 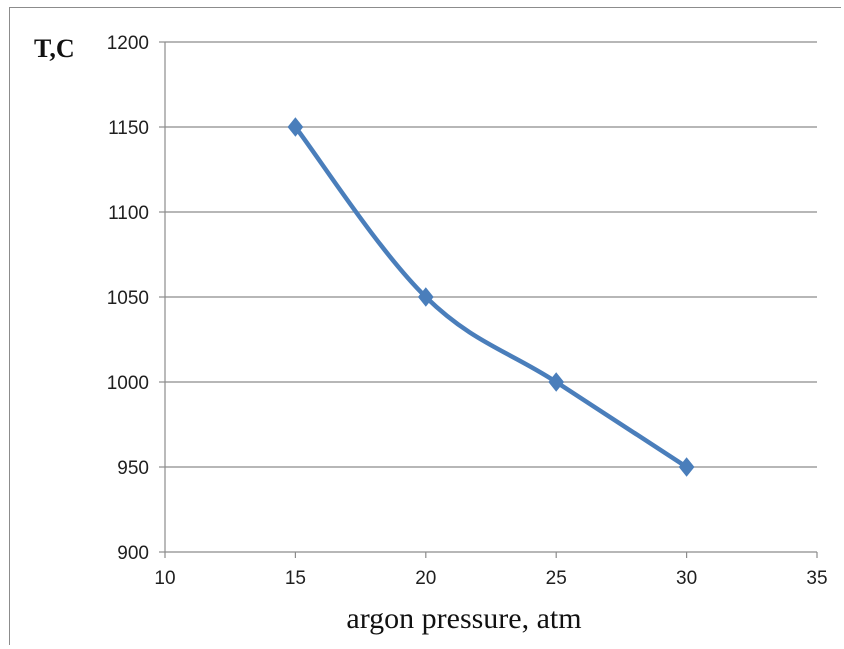 What do you see at coordinates (128, 43) in the screenshot?
I see `y-tick-label: 1200` at bounding box center [128, 43].